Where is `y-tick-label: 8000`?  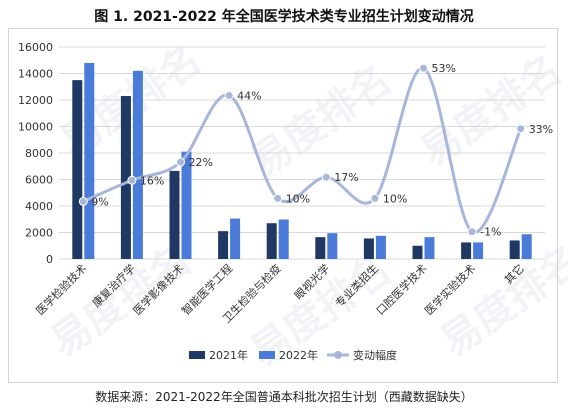 y-tick-label: 8000 is located at coordinates (39, 153).